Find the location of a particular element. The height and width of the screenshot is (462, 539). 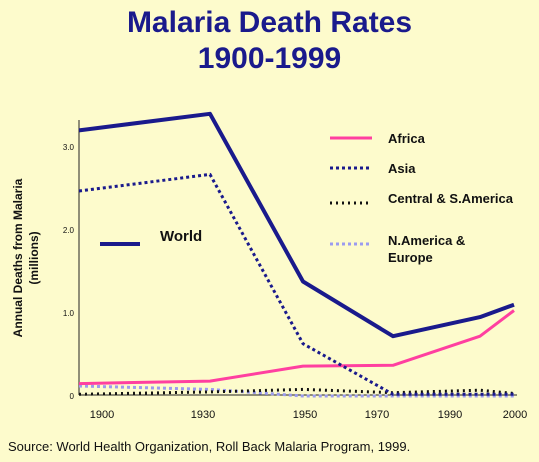

y-tick-label: 3.0 is located at coordinates (69, 147).